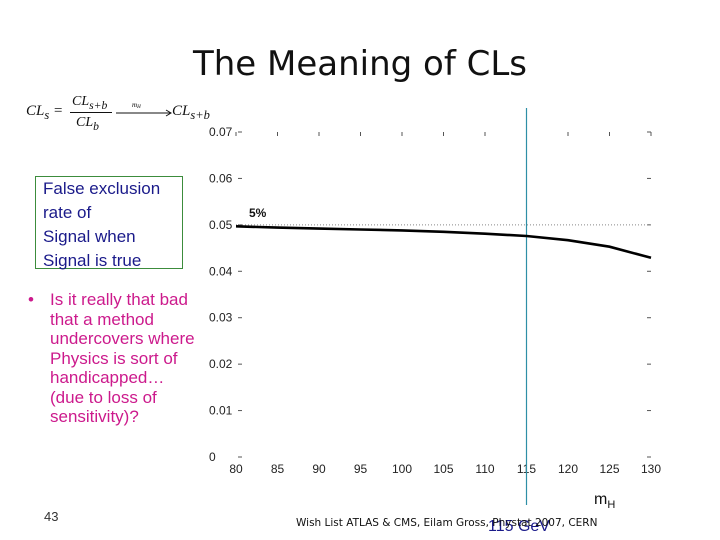 The width and height of the screenshot is (720, 540). I want to click on formula-lhs: CLs =, so click(44, 113).